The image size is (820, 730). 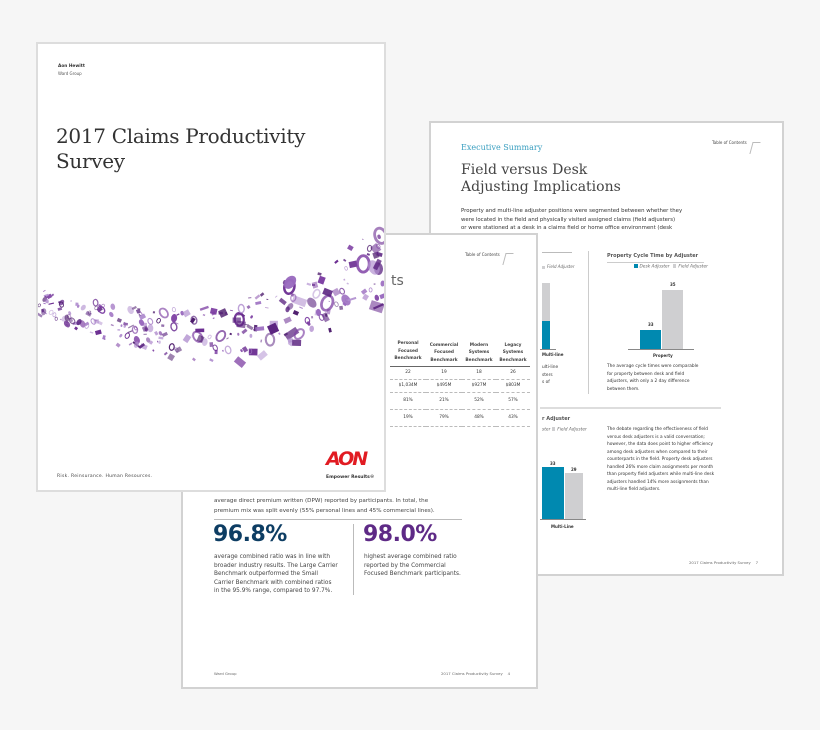 What do you see at coordinates (546, 382) in the screenshot?
I see `line: s of` at bounding box center [546, 382].